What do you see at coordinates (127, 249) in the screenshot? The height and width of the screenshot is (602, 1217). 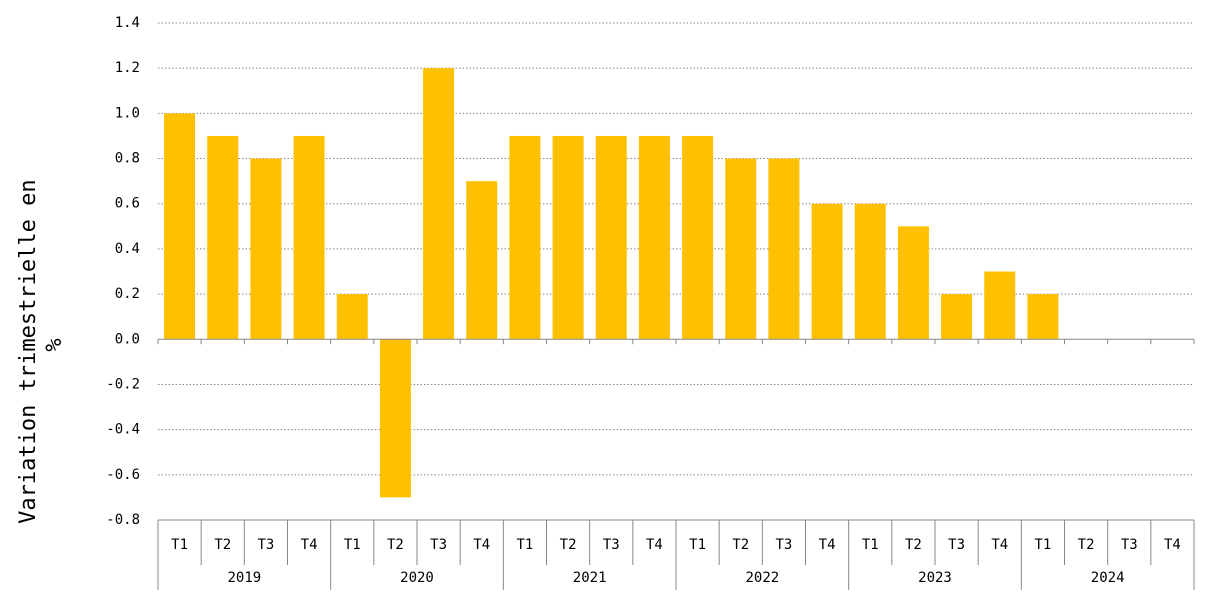 I see `y-tick-label: 0.4` at bounding box center [127, 249].